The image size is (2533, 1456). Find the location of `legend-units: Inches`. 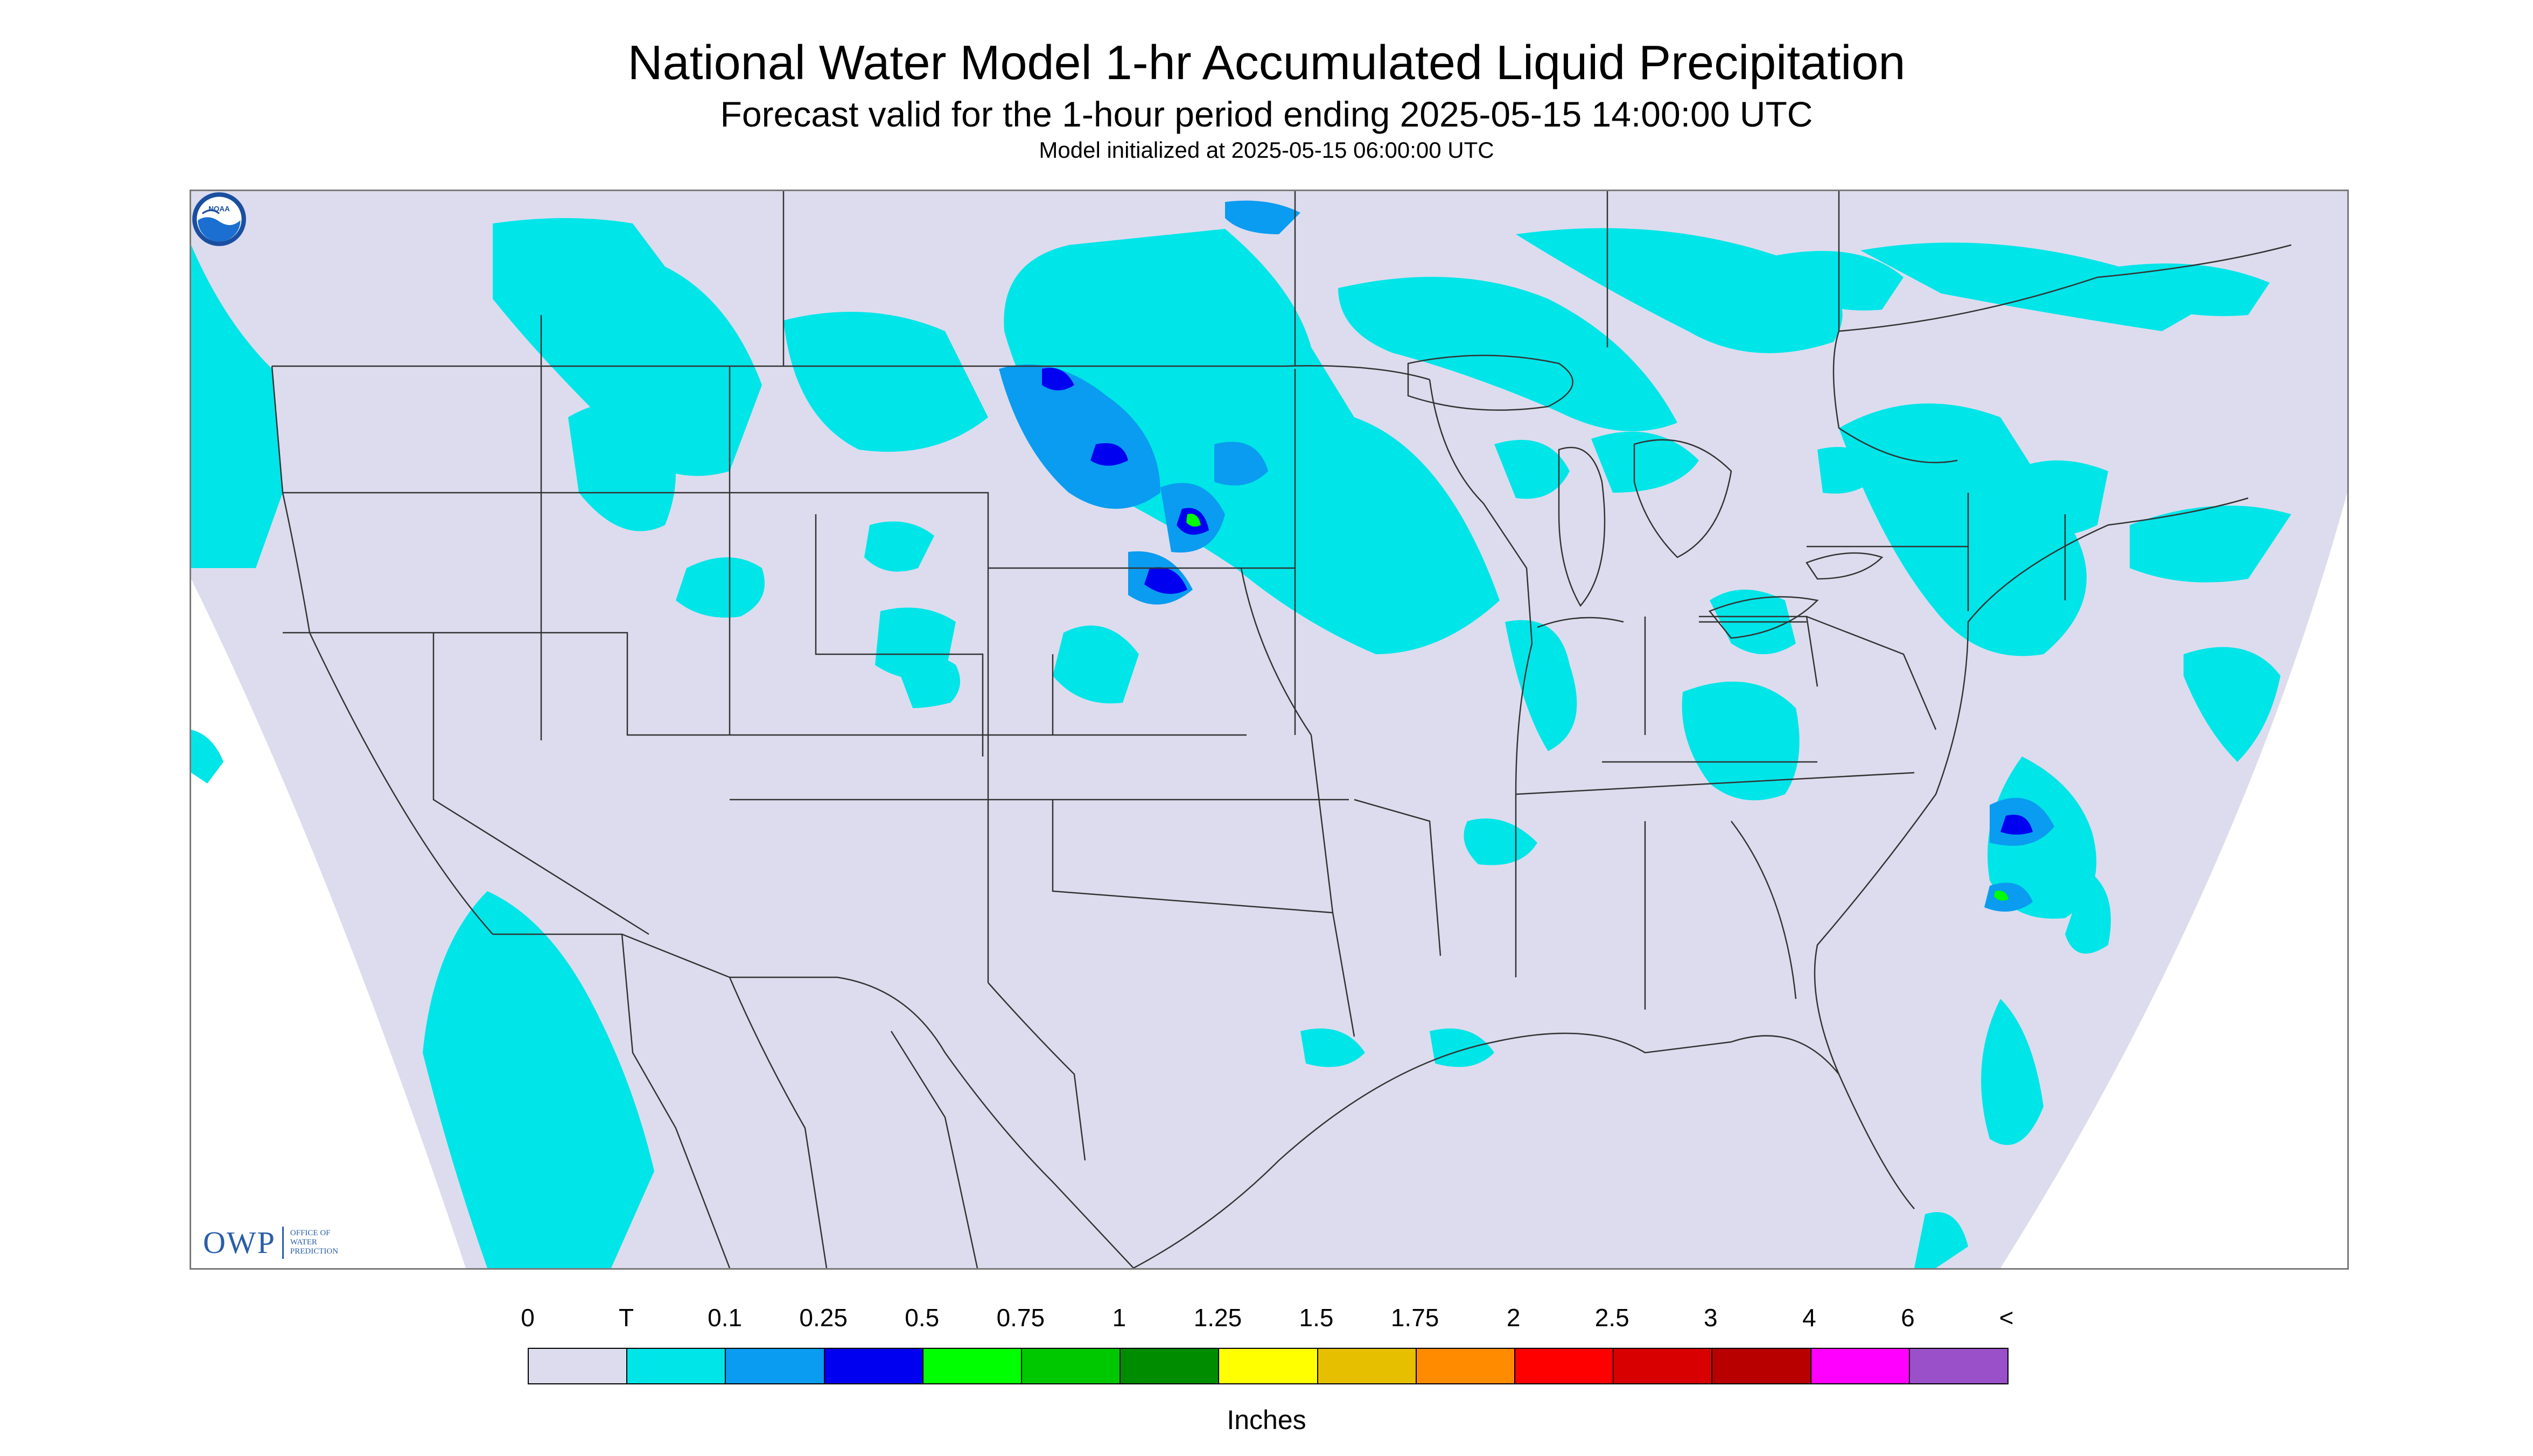

legend-units: Inches is located at coordinates (1266, 1420).